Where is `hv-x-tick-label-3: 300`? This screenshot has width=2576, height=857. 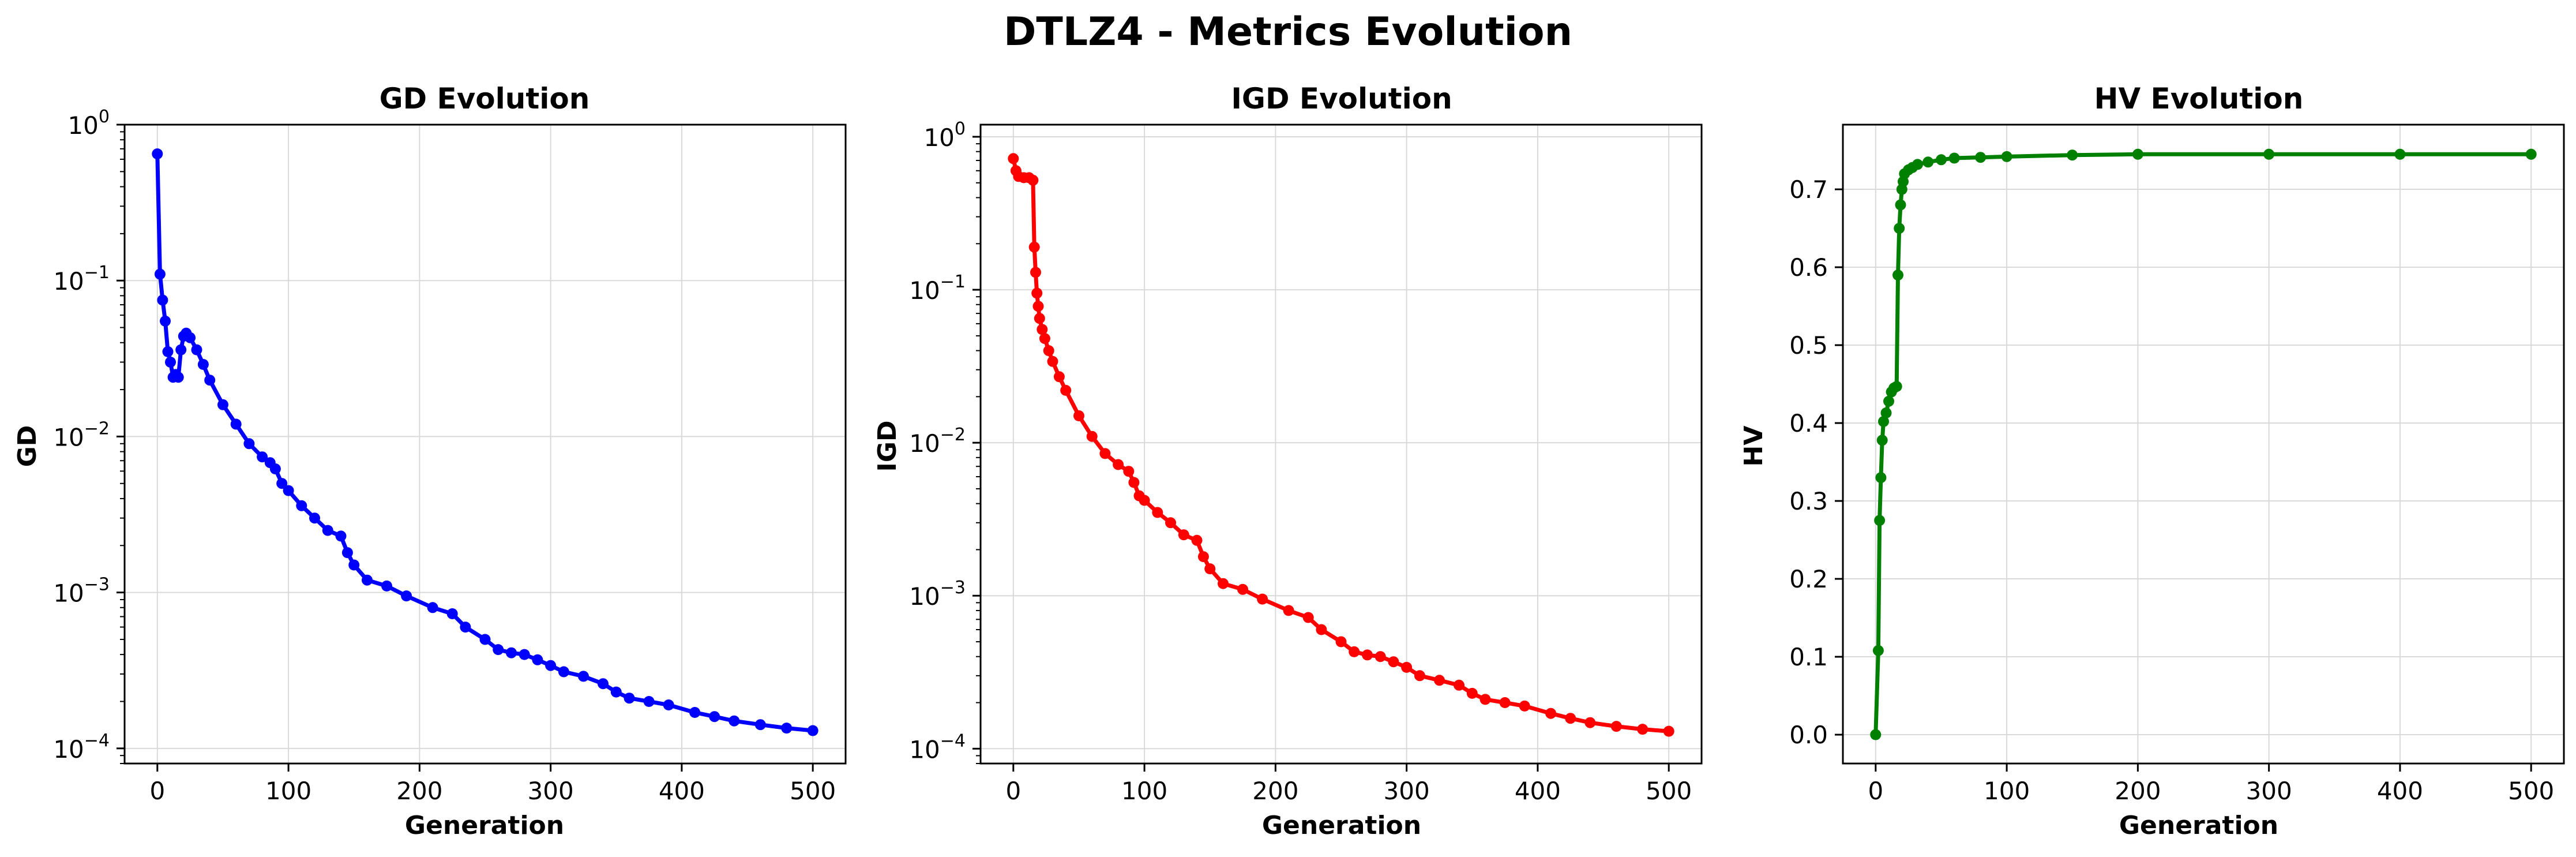
hv-x-tick-label-3: 300 is located at coordinates (2269, 791).